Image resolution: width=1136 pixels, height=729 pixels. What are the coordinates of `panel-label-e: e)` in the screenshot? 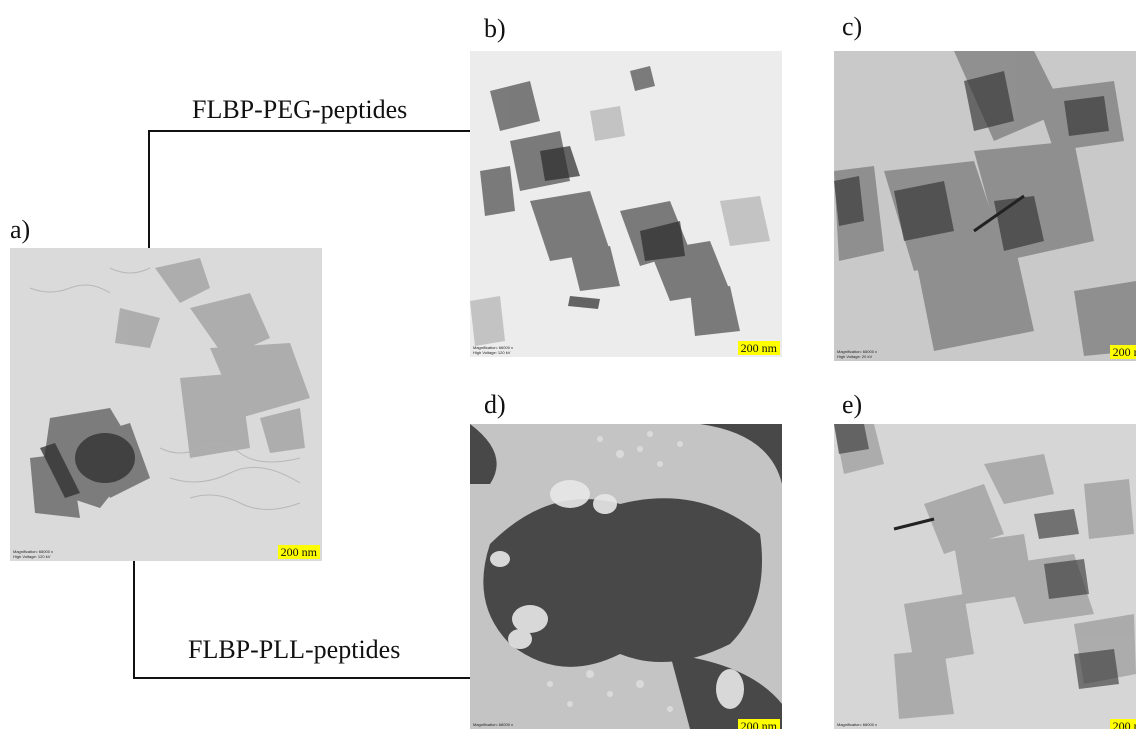 It's located at (852, 404).